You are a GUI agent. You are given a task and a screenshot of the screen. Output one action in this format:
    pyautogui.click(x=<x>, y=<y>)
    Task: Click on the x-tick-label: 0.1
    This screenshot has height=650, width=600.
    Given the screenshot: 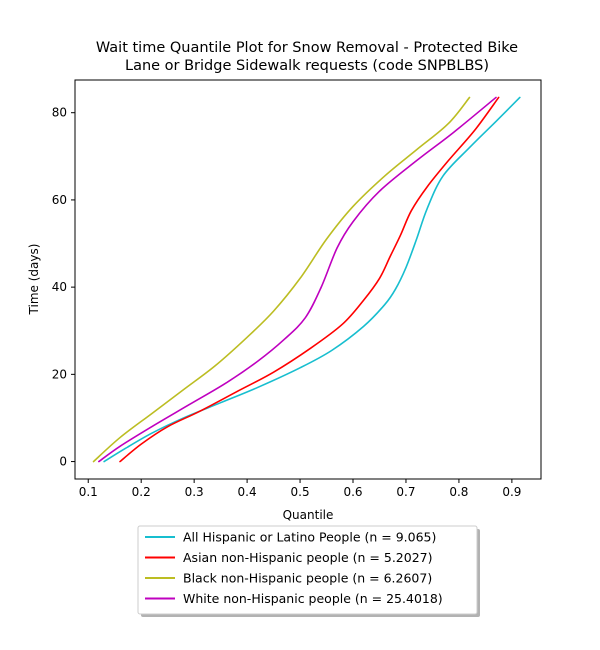 What is the action you would take?
    pyautogui.click(x=88, y=492)
    